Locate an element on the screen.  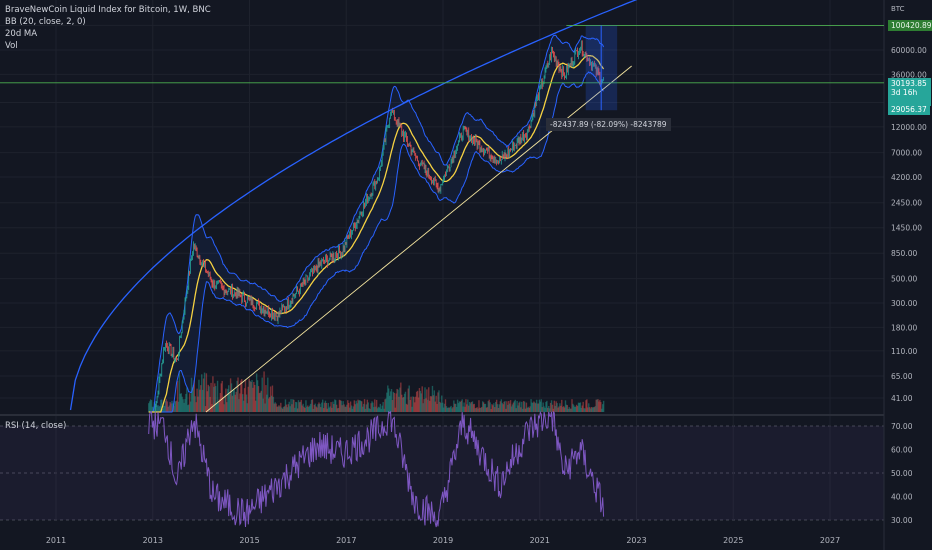
price-tick-label: 1450.00 is located at coordinates (906, 228).